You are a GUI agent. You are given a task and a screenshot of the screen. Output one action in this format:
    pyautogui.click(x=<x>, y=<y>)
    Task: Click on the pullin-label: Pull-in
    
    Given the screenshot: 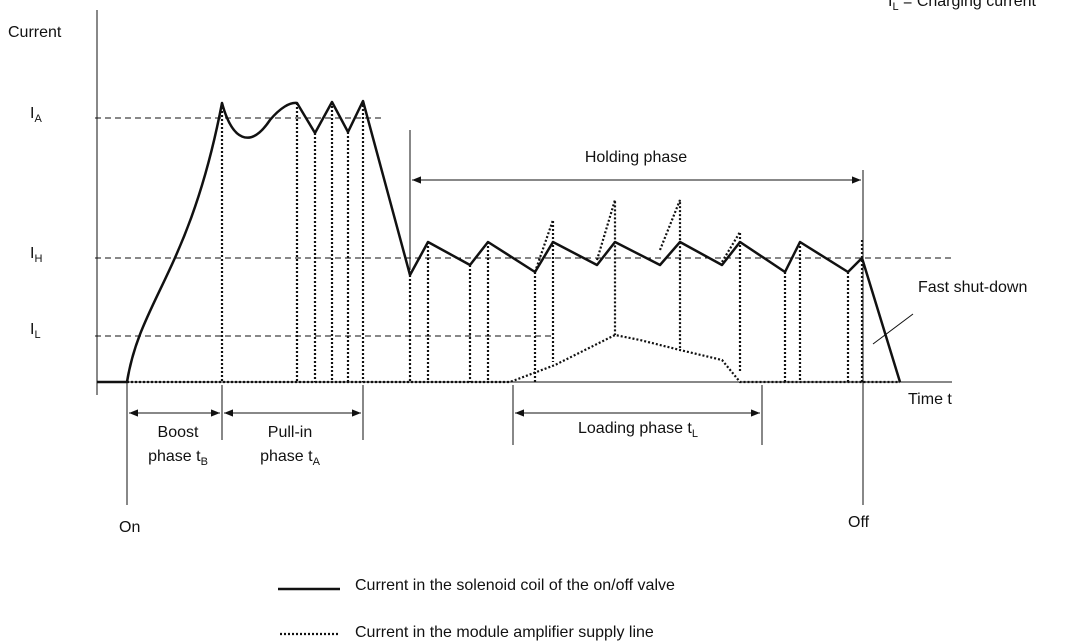 What is the action you would take?
    pyautogui.click(x=290, y=432)
    